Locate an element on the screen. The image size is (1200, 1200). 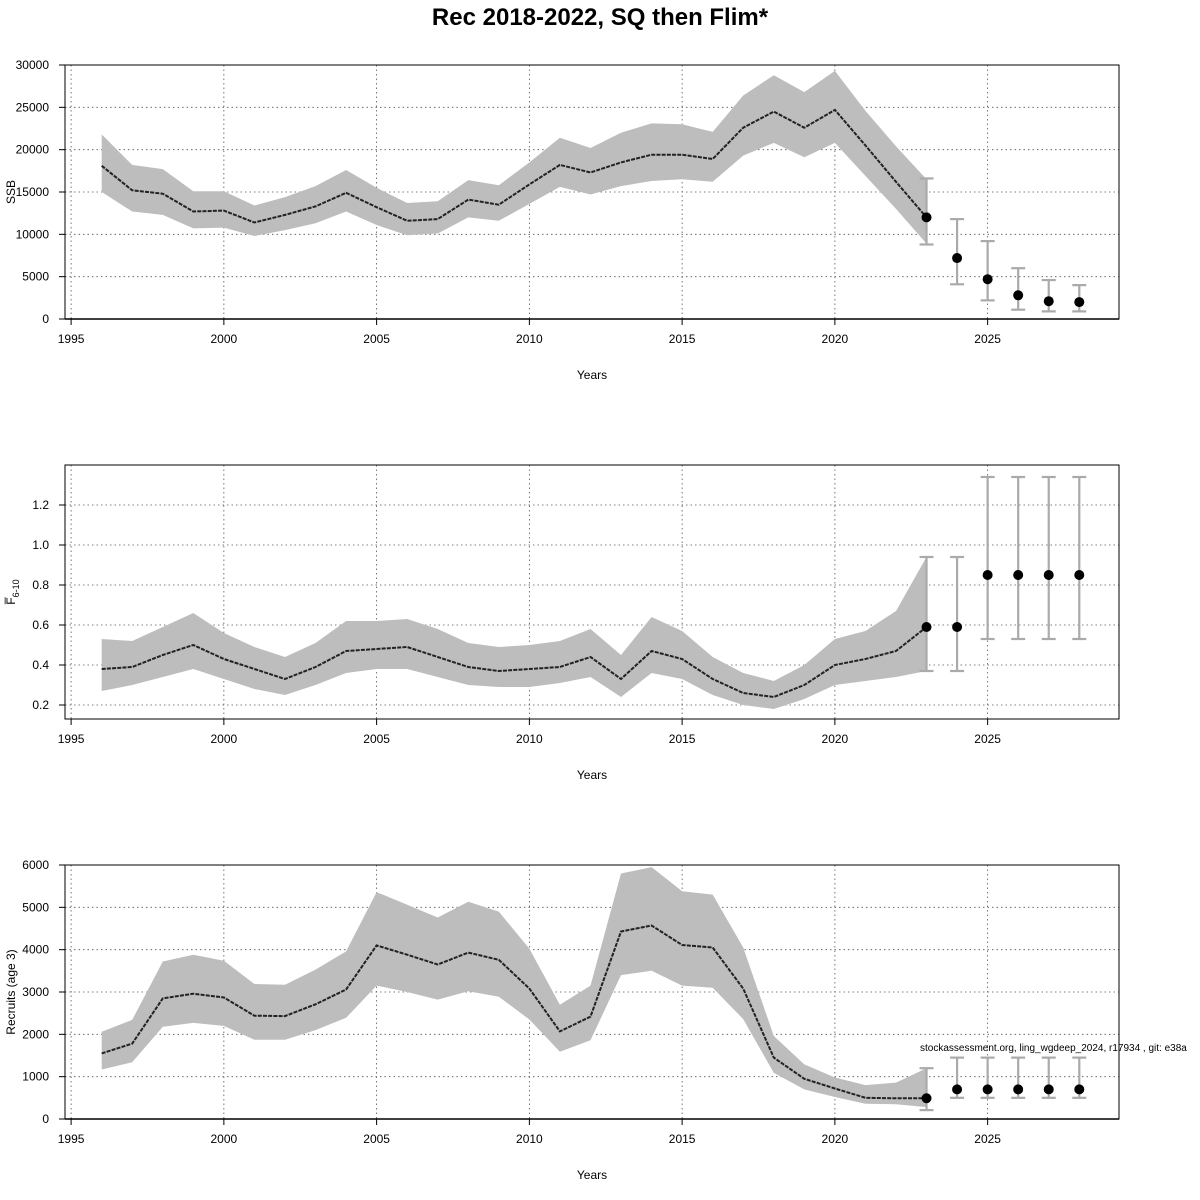
ssb-ytick-label-15000: 15000 is located at coordinates (33, 192).